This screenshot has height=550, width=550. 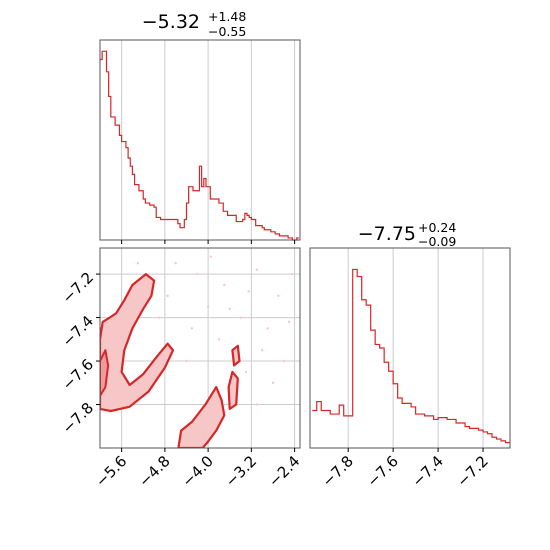 I want to click on x-tick-label: −7.4, so click(x=427, y=471).